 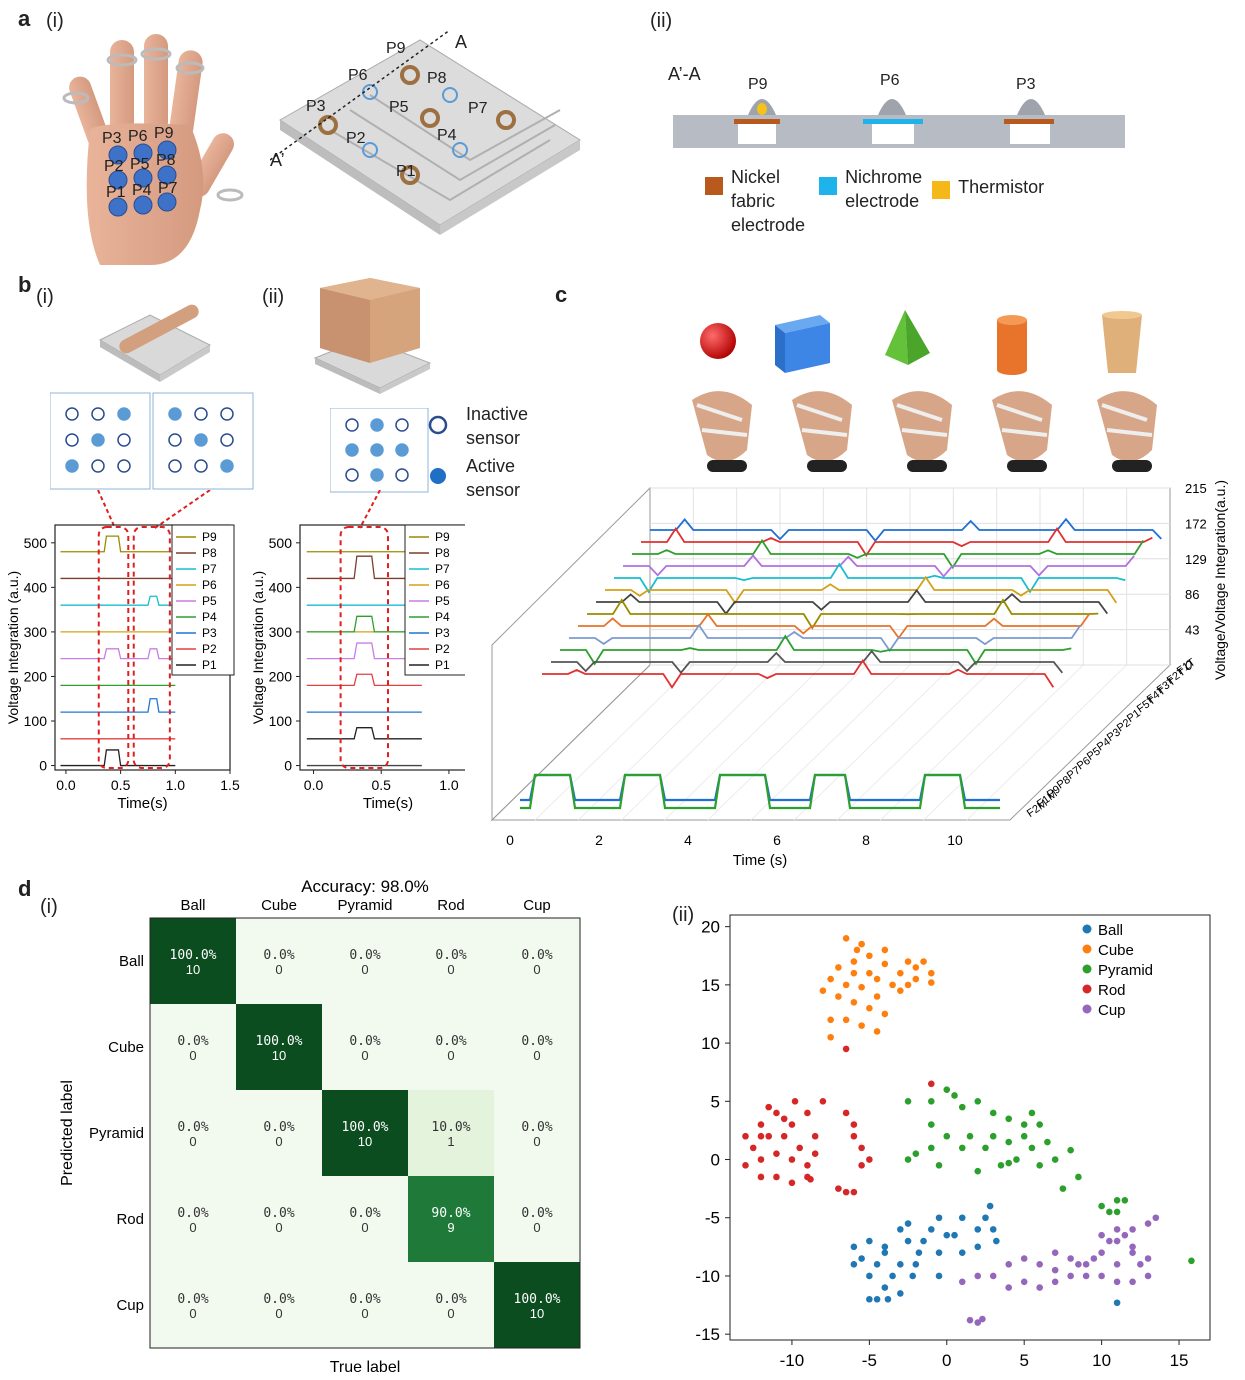 I want to click on legend-label: P5, so click(x=442, y=601).